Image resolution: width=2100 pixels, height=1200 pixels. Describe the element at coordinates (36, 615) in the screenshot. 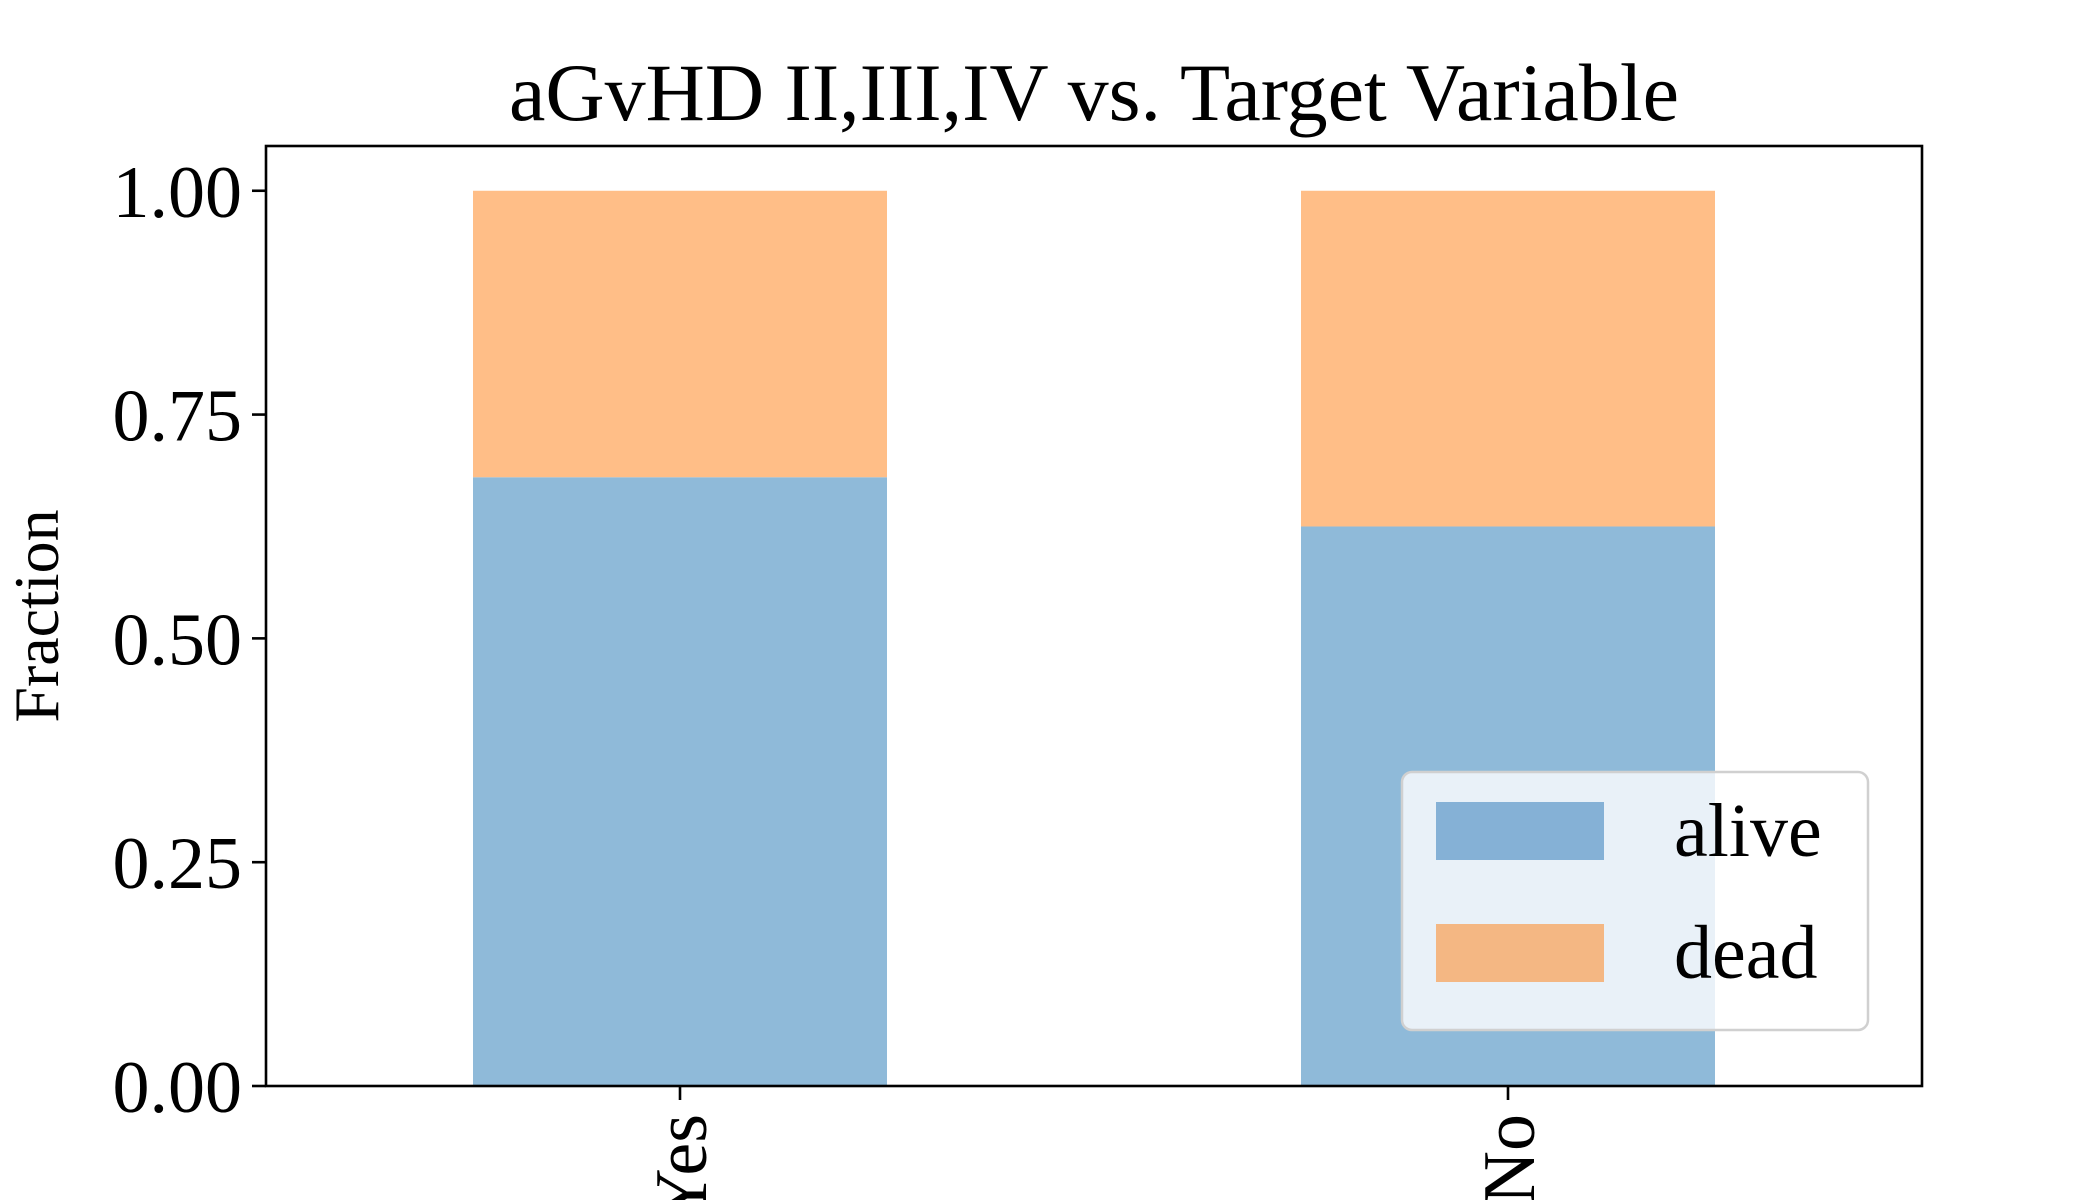

I see `y-axis-label: Fraction` at that location.